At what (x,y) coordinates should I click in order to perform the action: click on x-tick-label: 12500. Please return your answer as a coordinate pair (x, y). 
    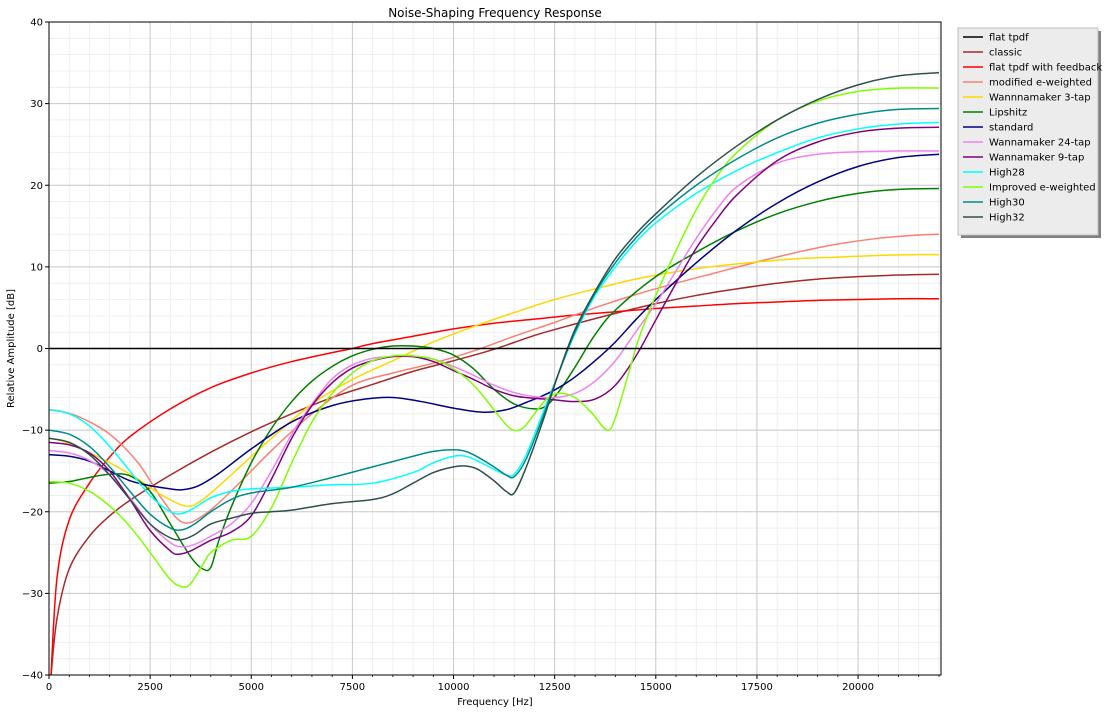
    Looking at the image, I should click on (555, 687).